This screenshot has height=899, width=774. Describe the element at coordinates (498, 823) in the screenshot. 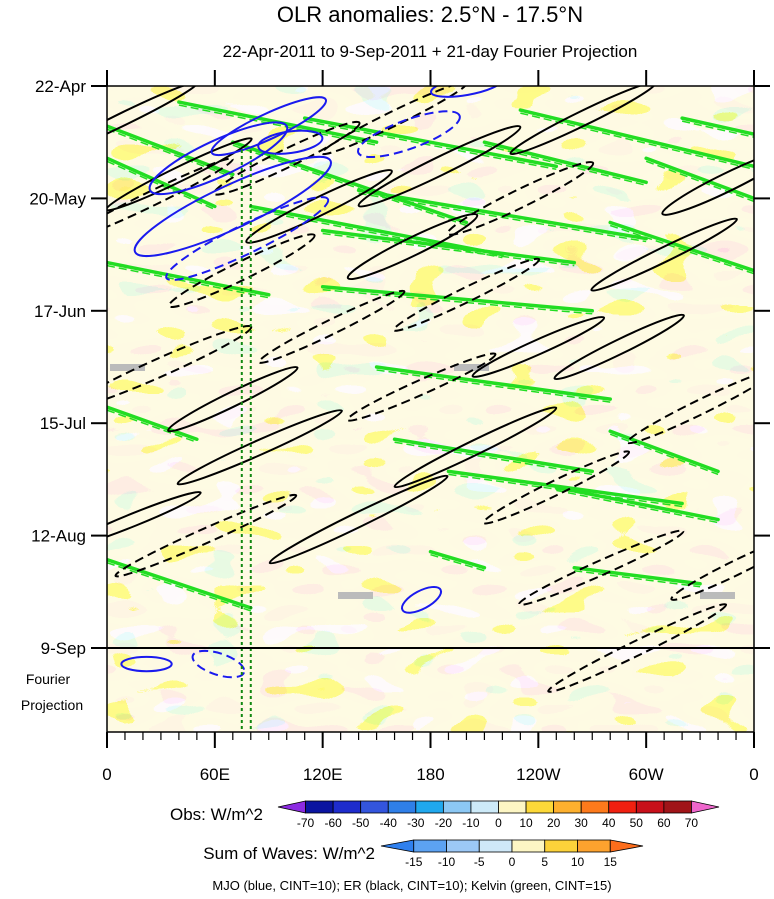

I see `colorbar-tick-label: 0` at that location.